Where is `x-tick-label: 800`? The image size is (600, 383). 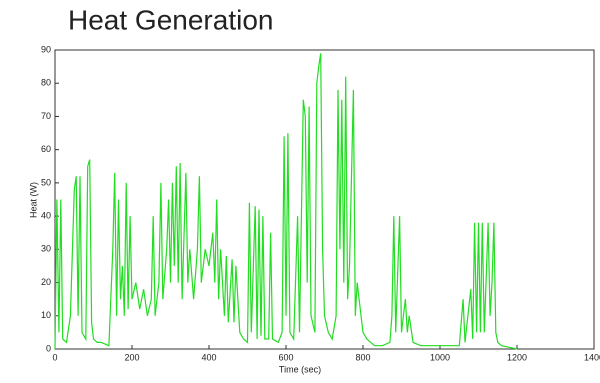
x-tick-label: 800 is located at coordinates (362, 357).